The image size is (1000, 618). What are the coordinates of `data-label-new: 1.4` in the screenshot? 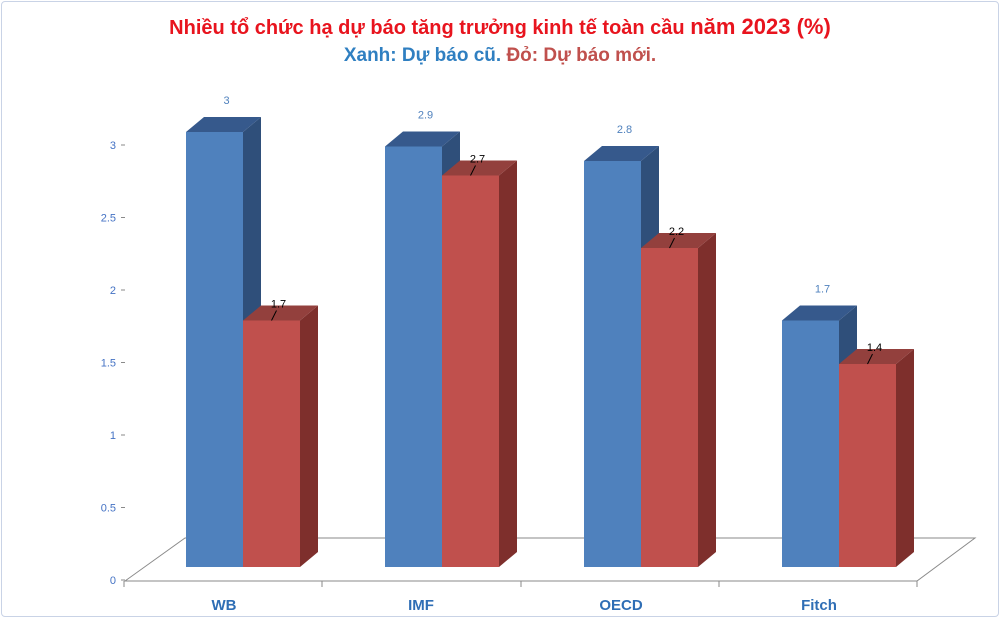 It's located at (874, 348).